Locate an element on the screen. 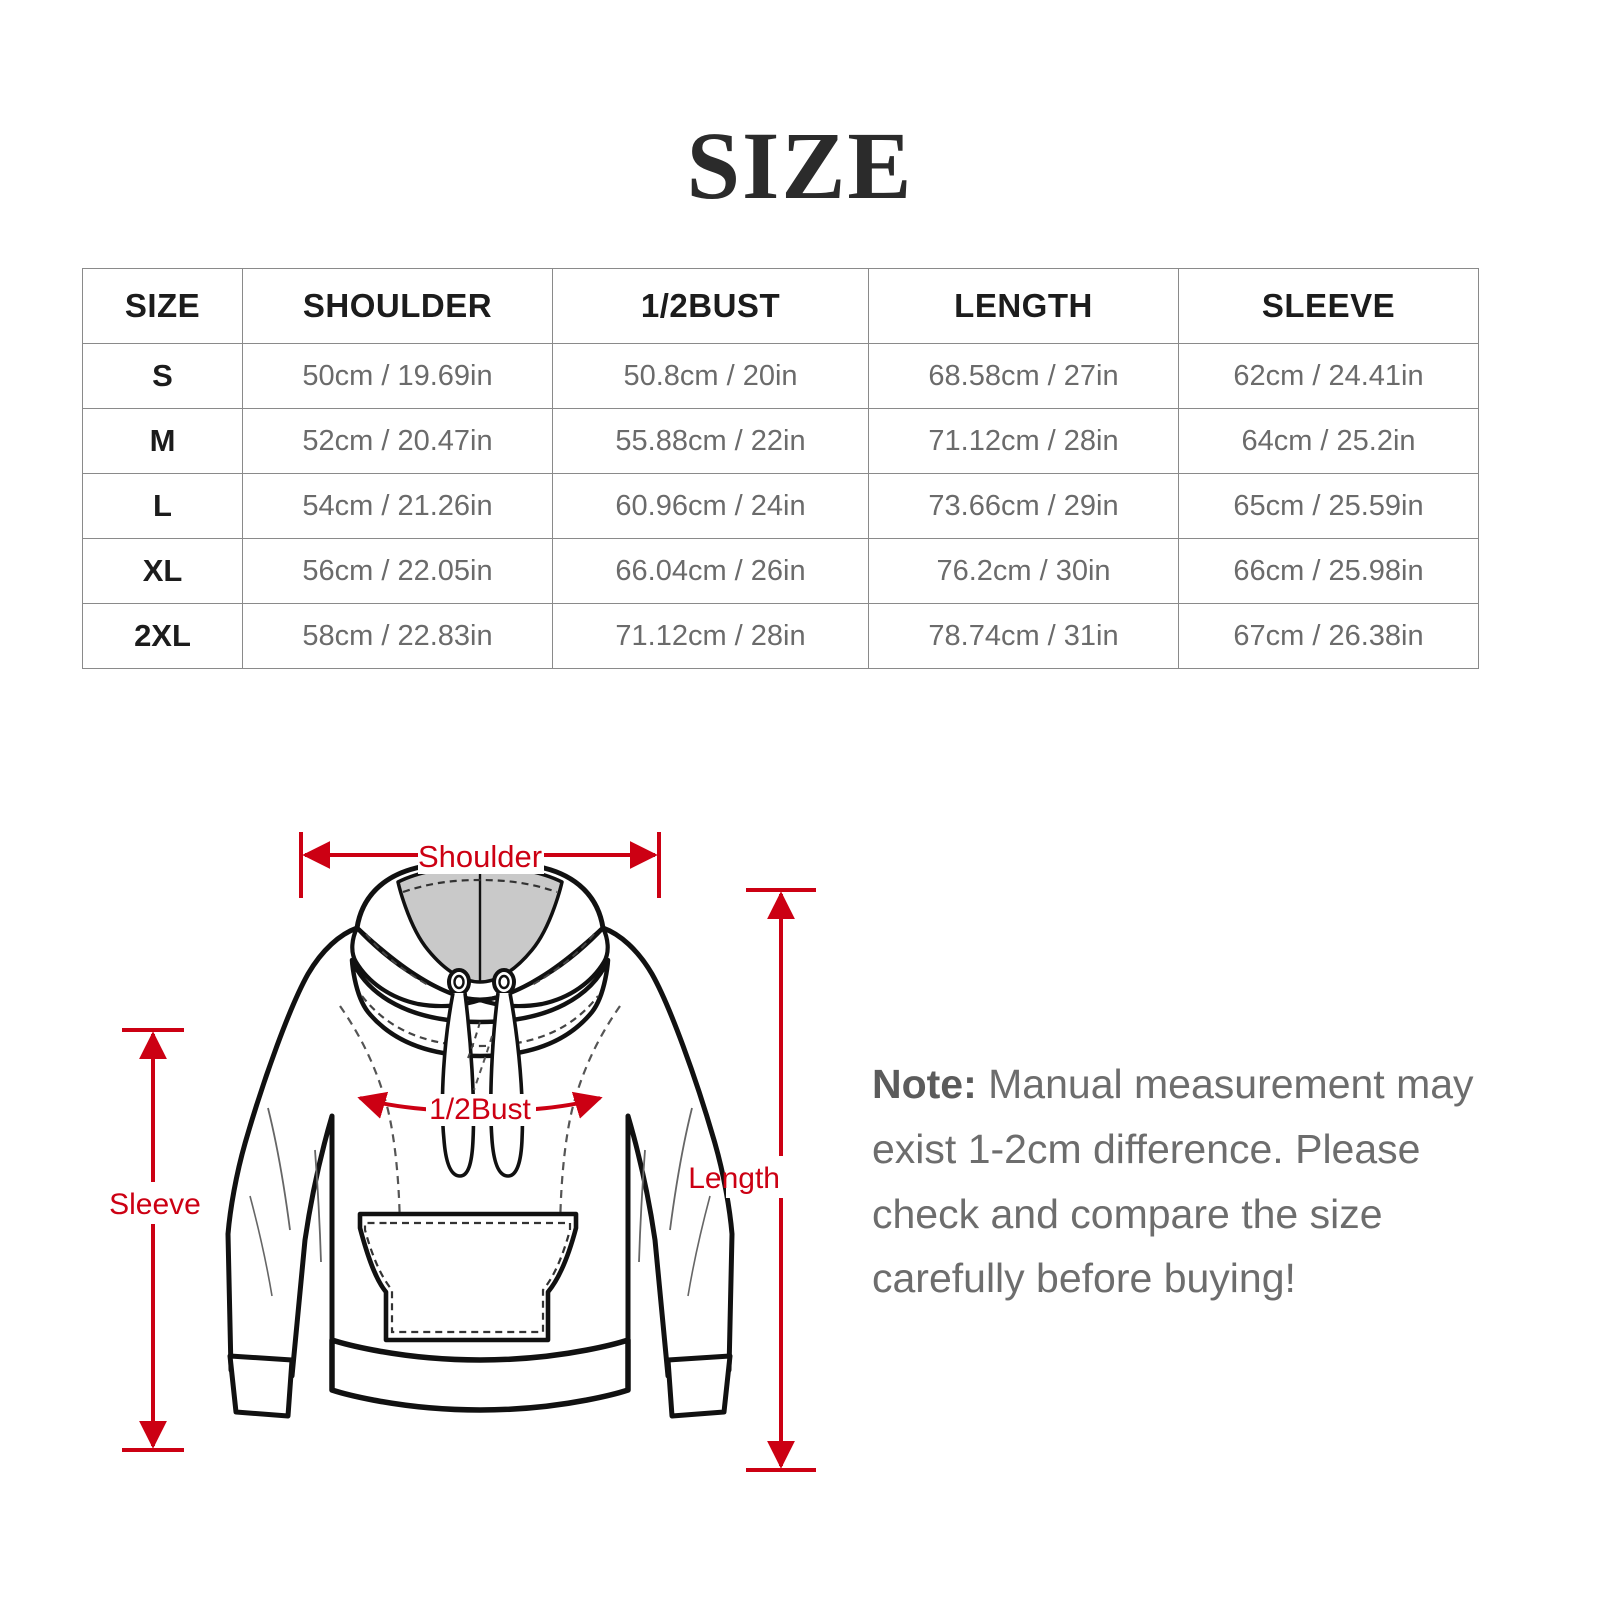  cell-size: 2XL is located at coordinates (162, 636).